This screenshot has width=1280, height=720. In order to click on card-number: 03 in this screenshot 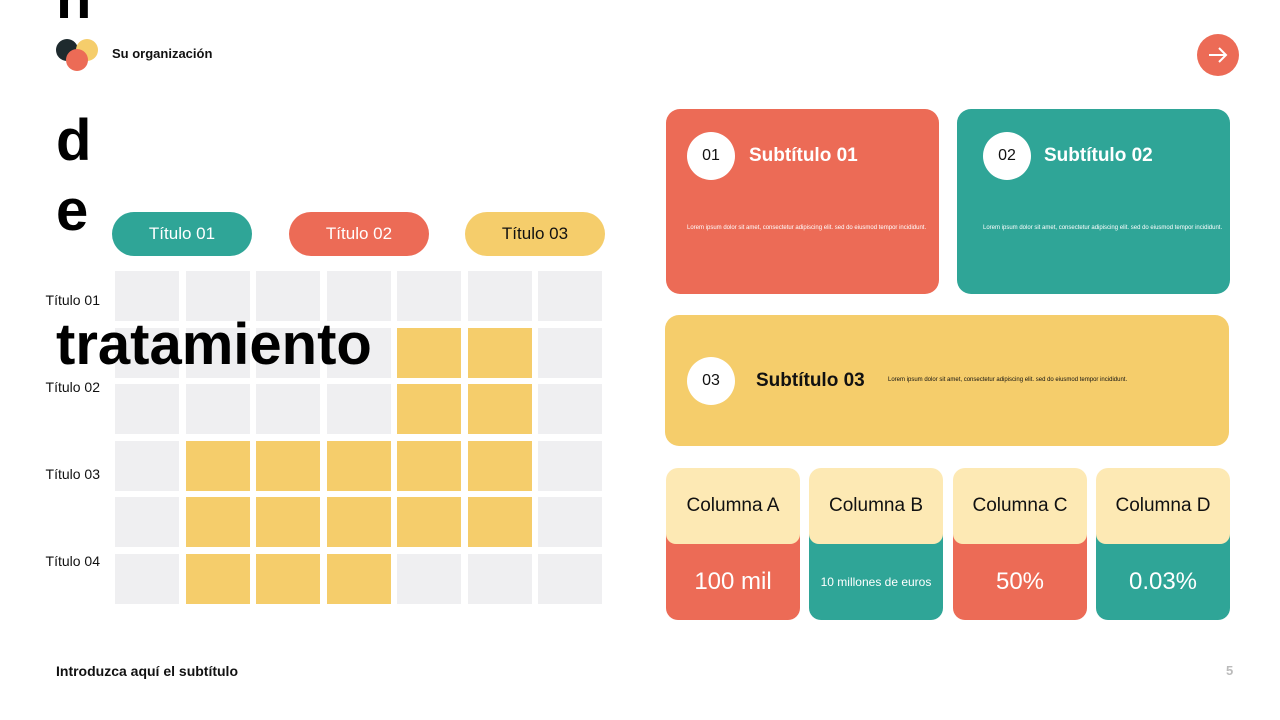, I will do `click(711, 381)`.